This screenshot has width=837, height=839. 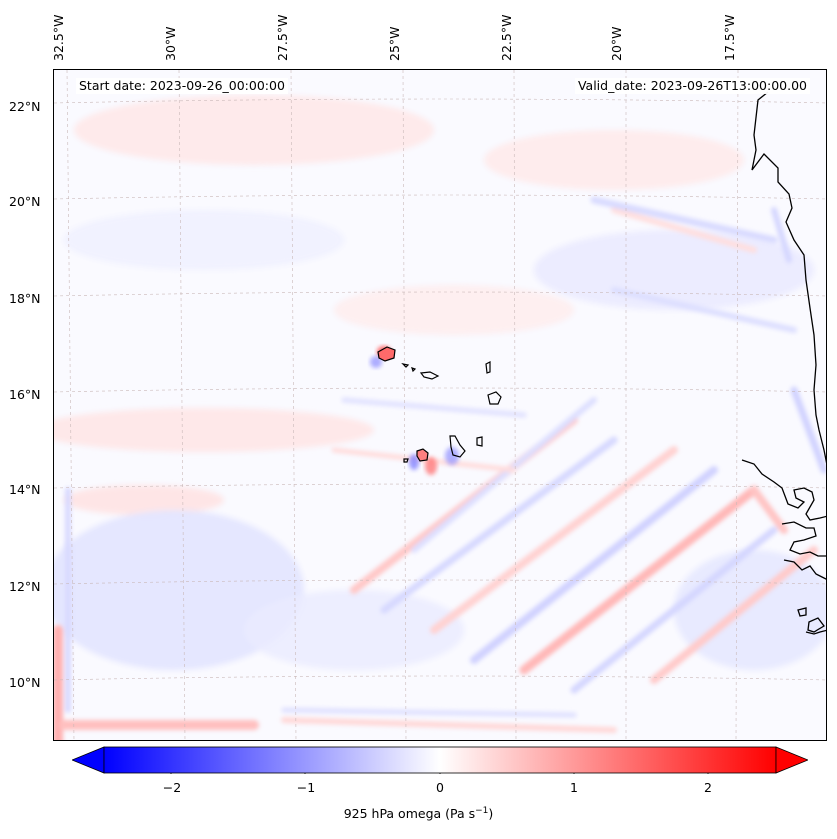 What do you see at coordinates (816, 625) in the screenshot?
I see `coastline-guinea-south` at bounding box center [816, 625].